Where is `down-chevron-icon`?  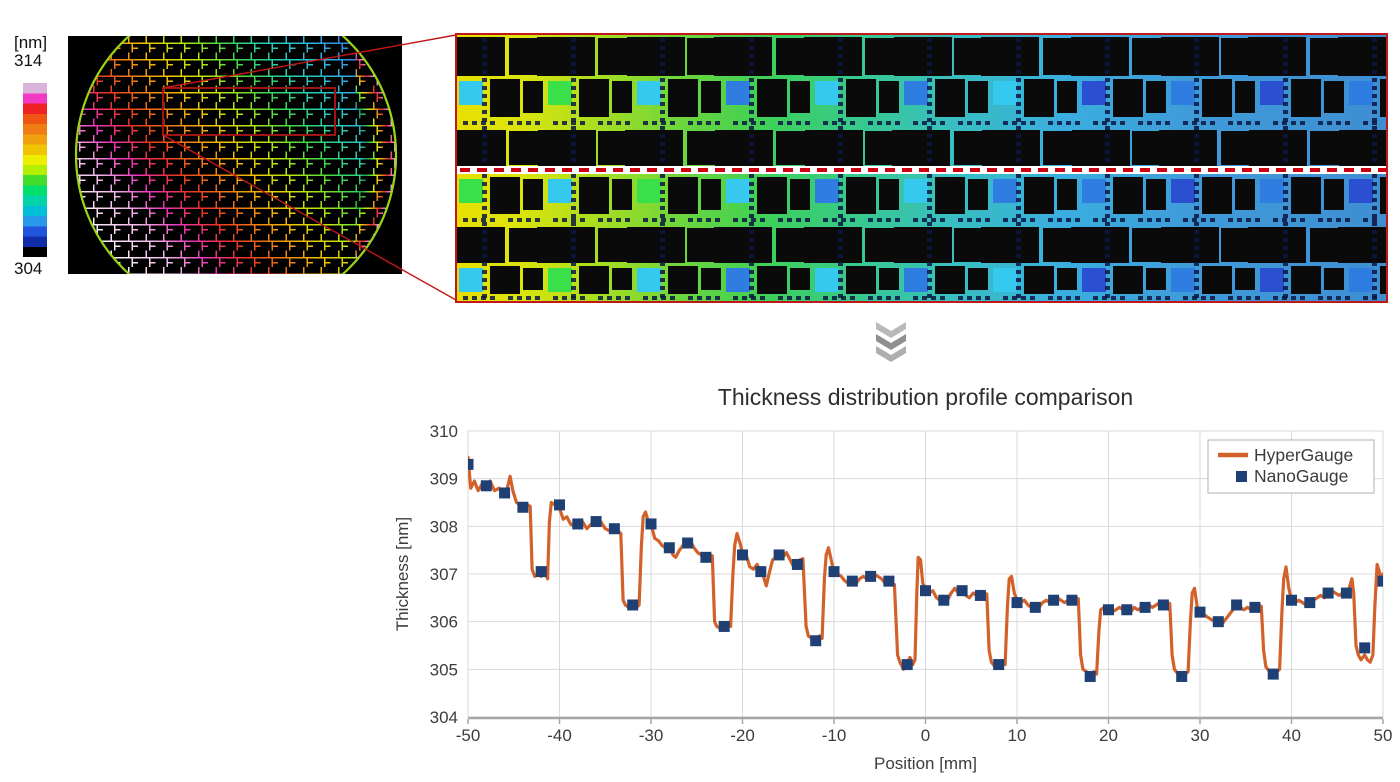
down-chevron-icon is located at coordinates (891, 342).